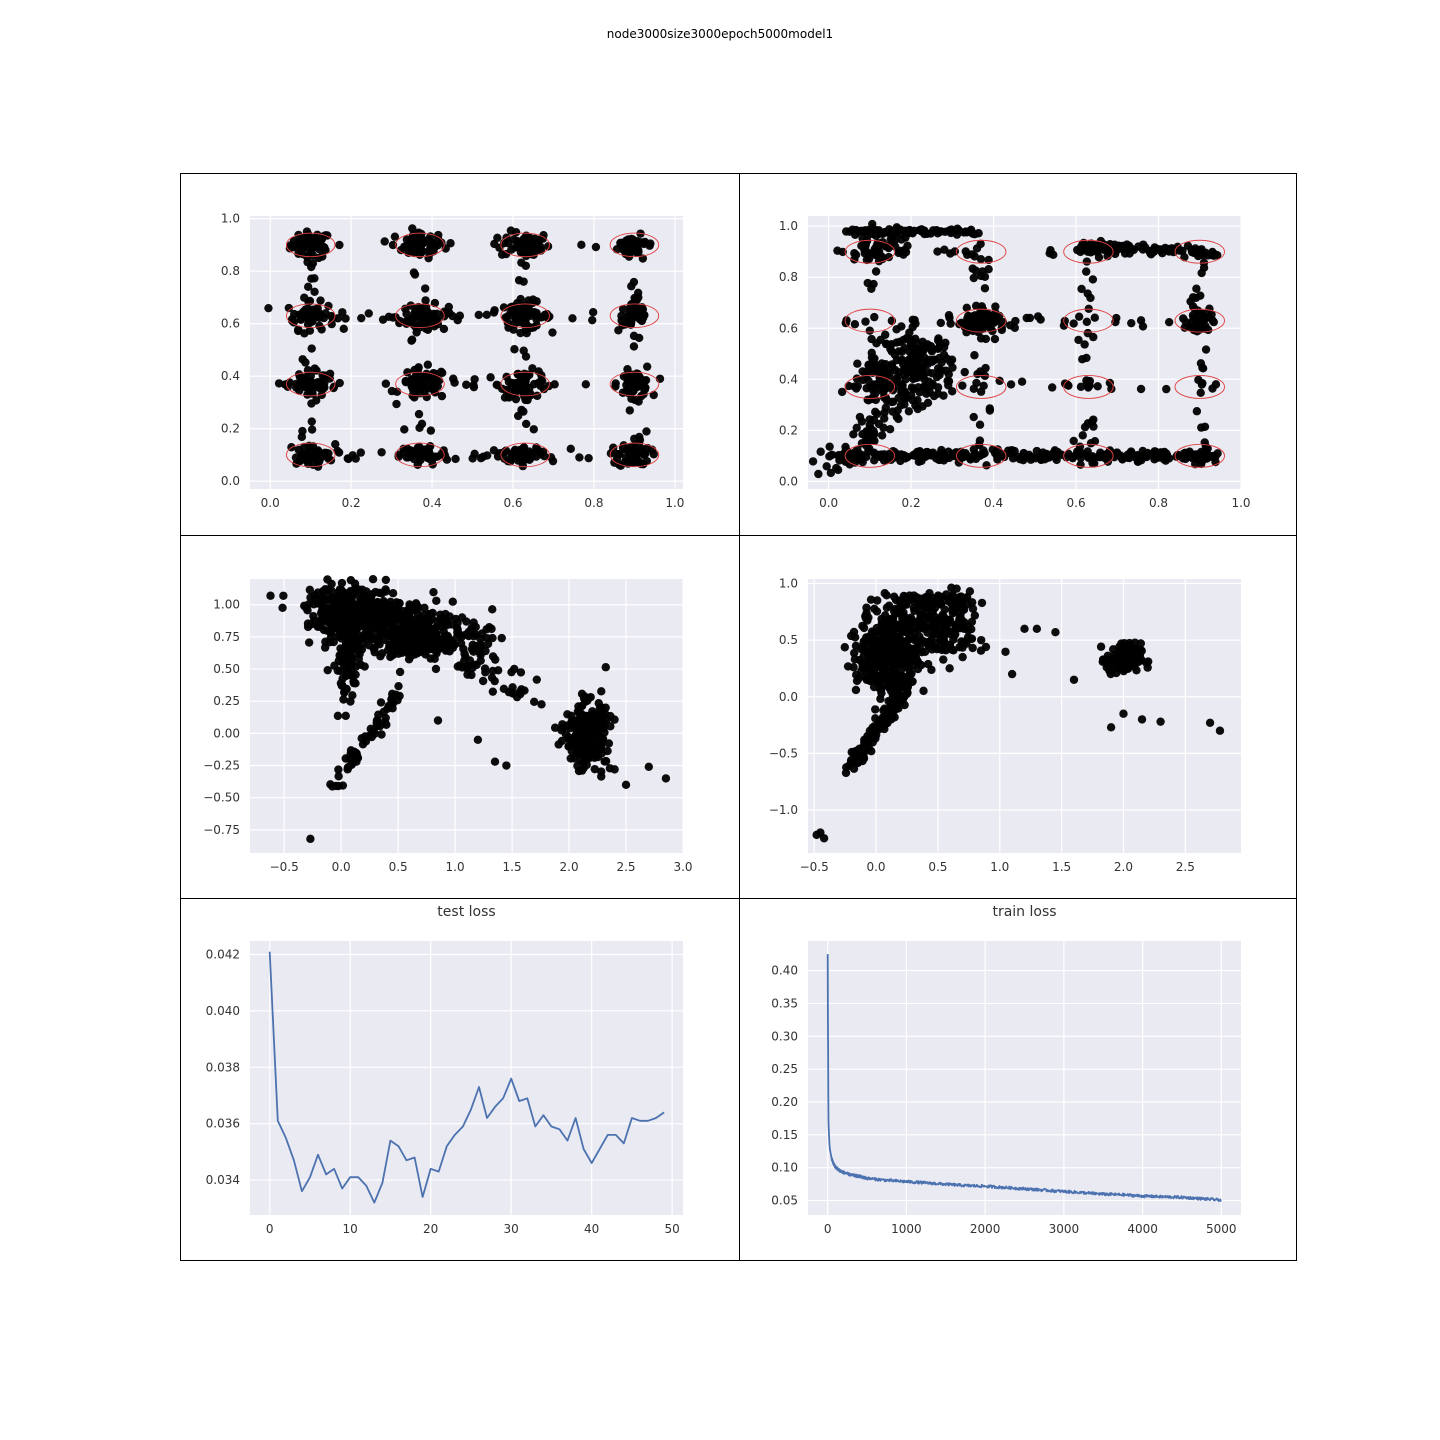 The image size is (1440, 1440). Describe the element at coordinates (720, 34) in the screenshot. I see `figure-title: node3000size3000epoch5000model1` at that location.